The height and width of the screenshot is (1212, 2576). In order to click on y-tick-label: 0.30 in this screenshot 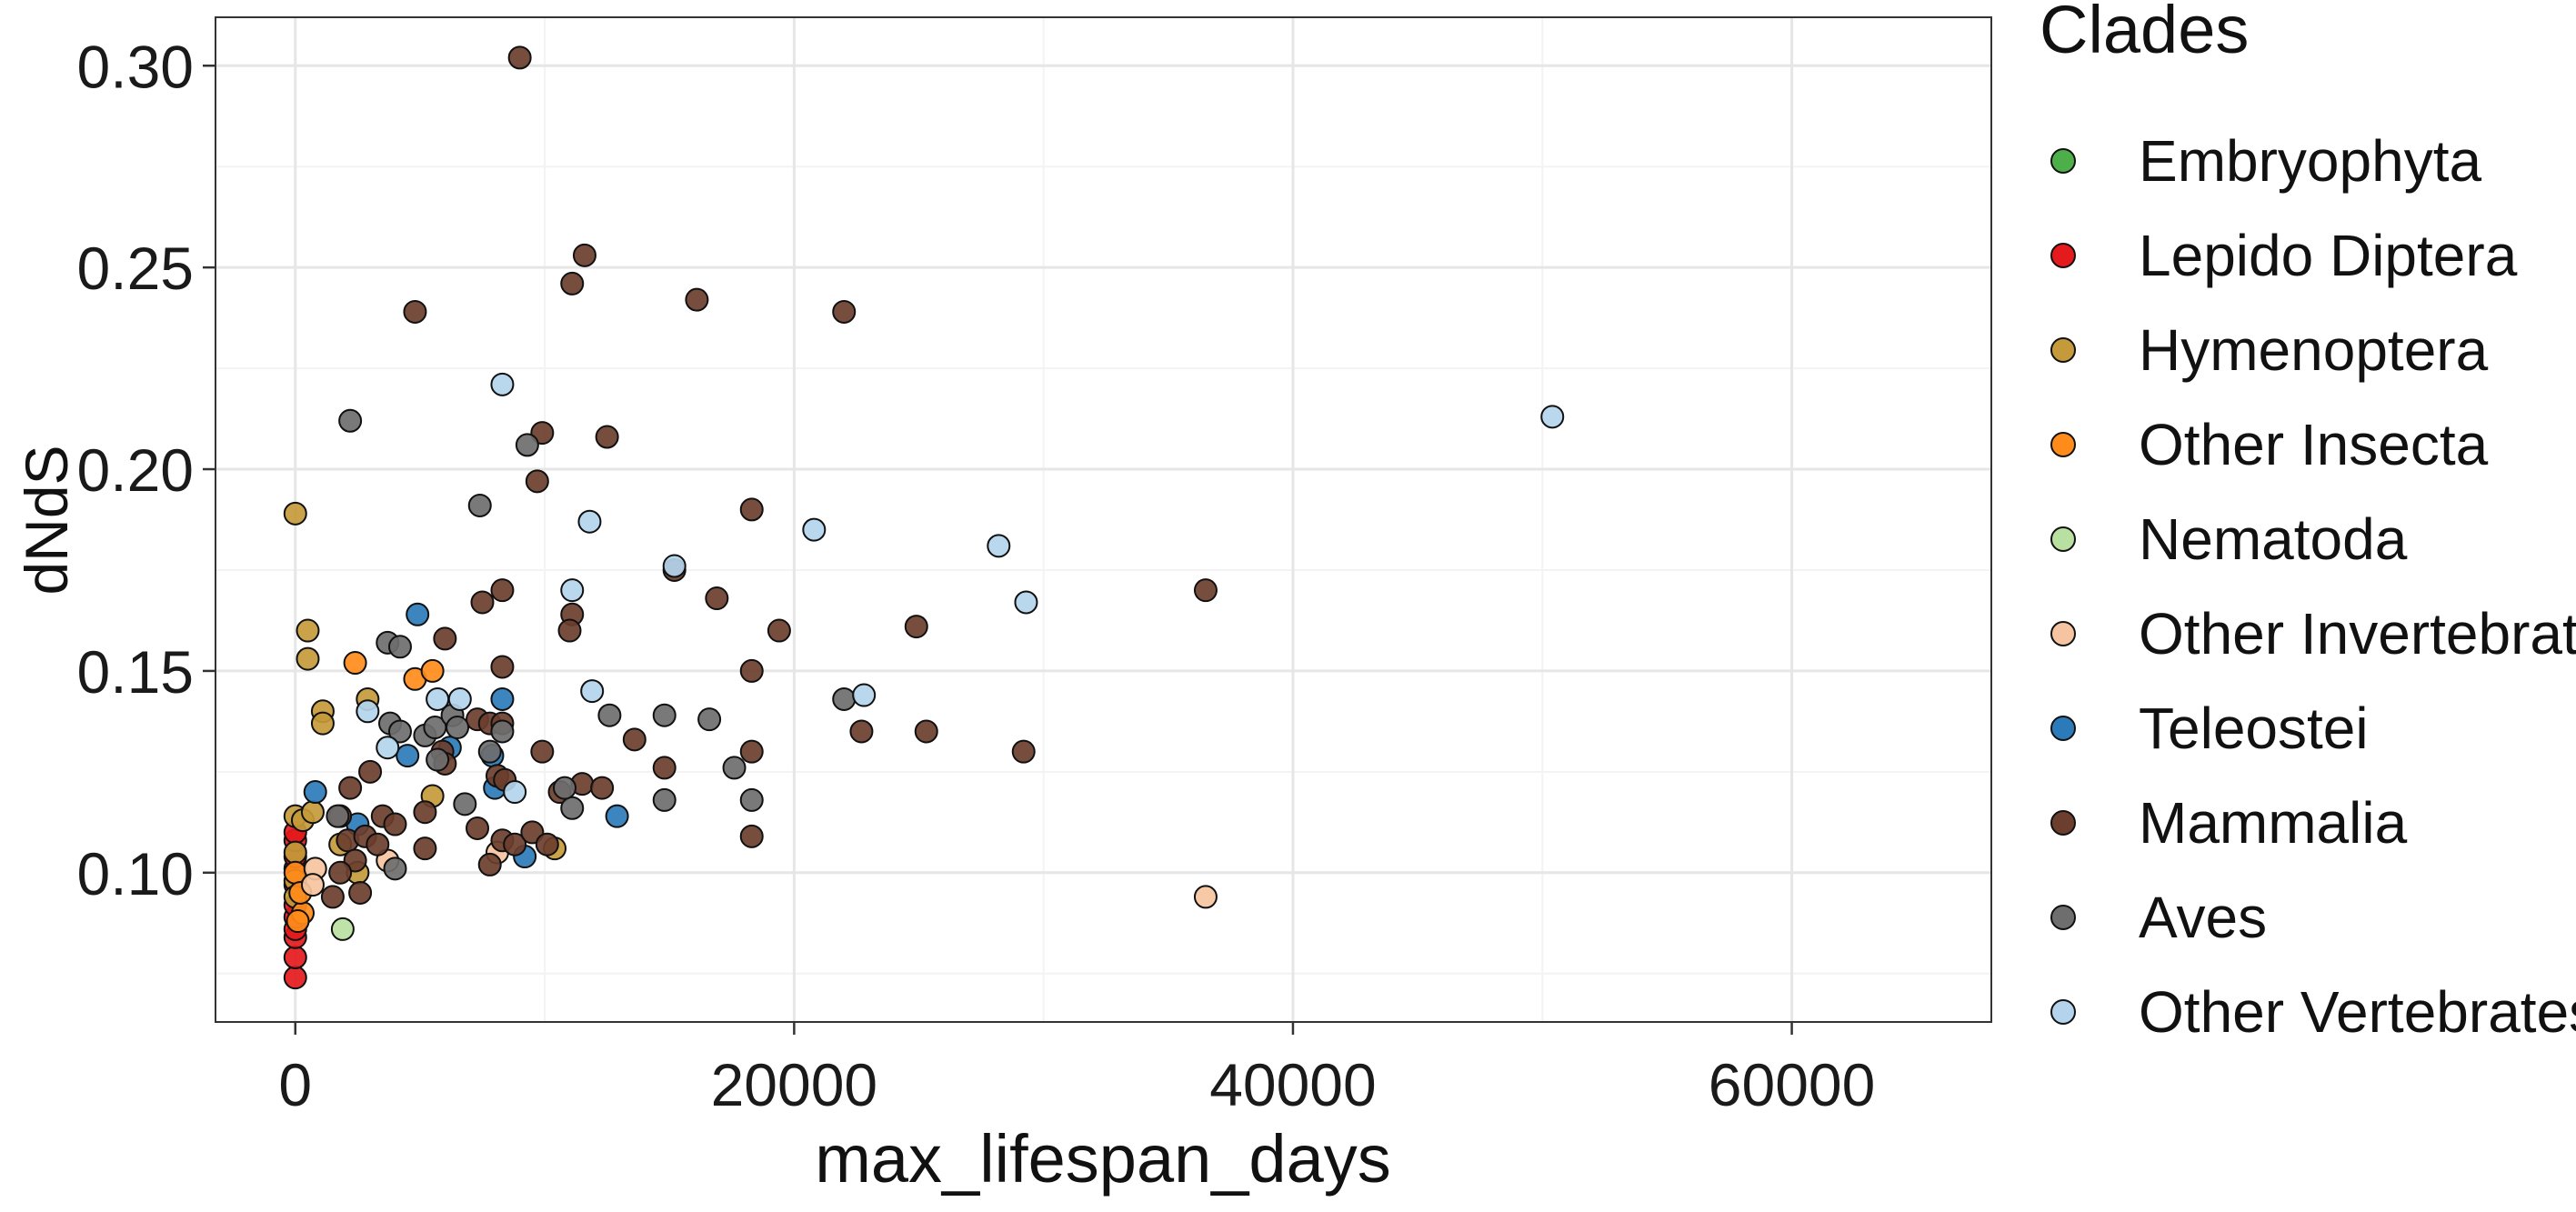, I will do `click(135, 67)`.